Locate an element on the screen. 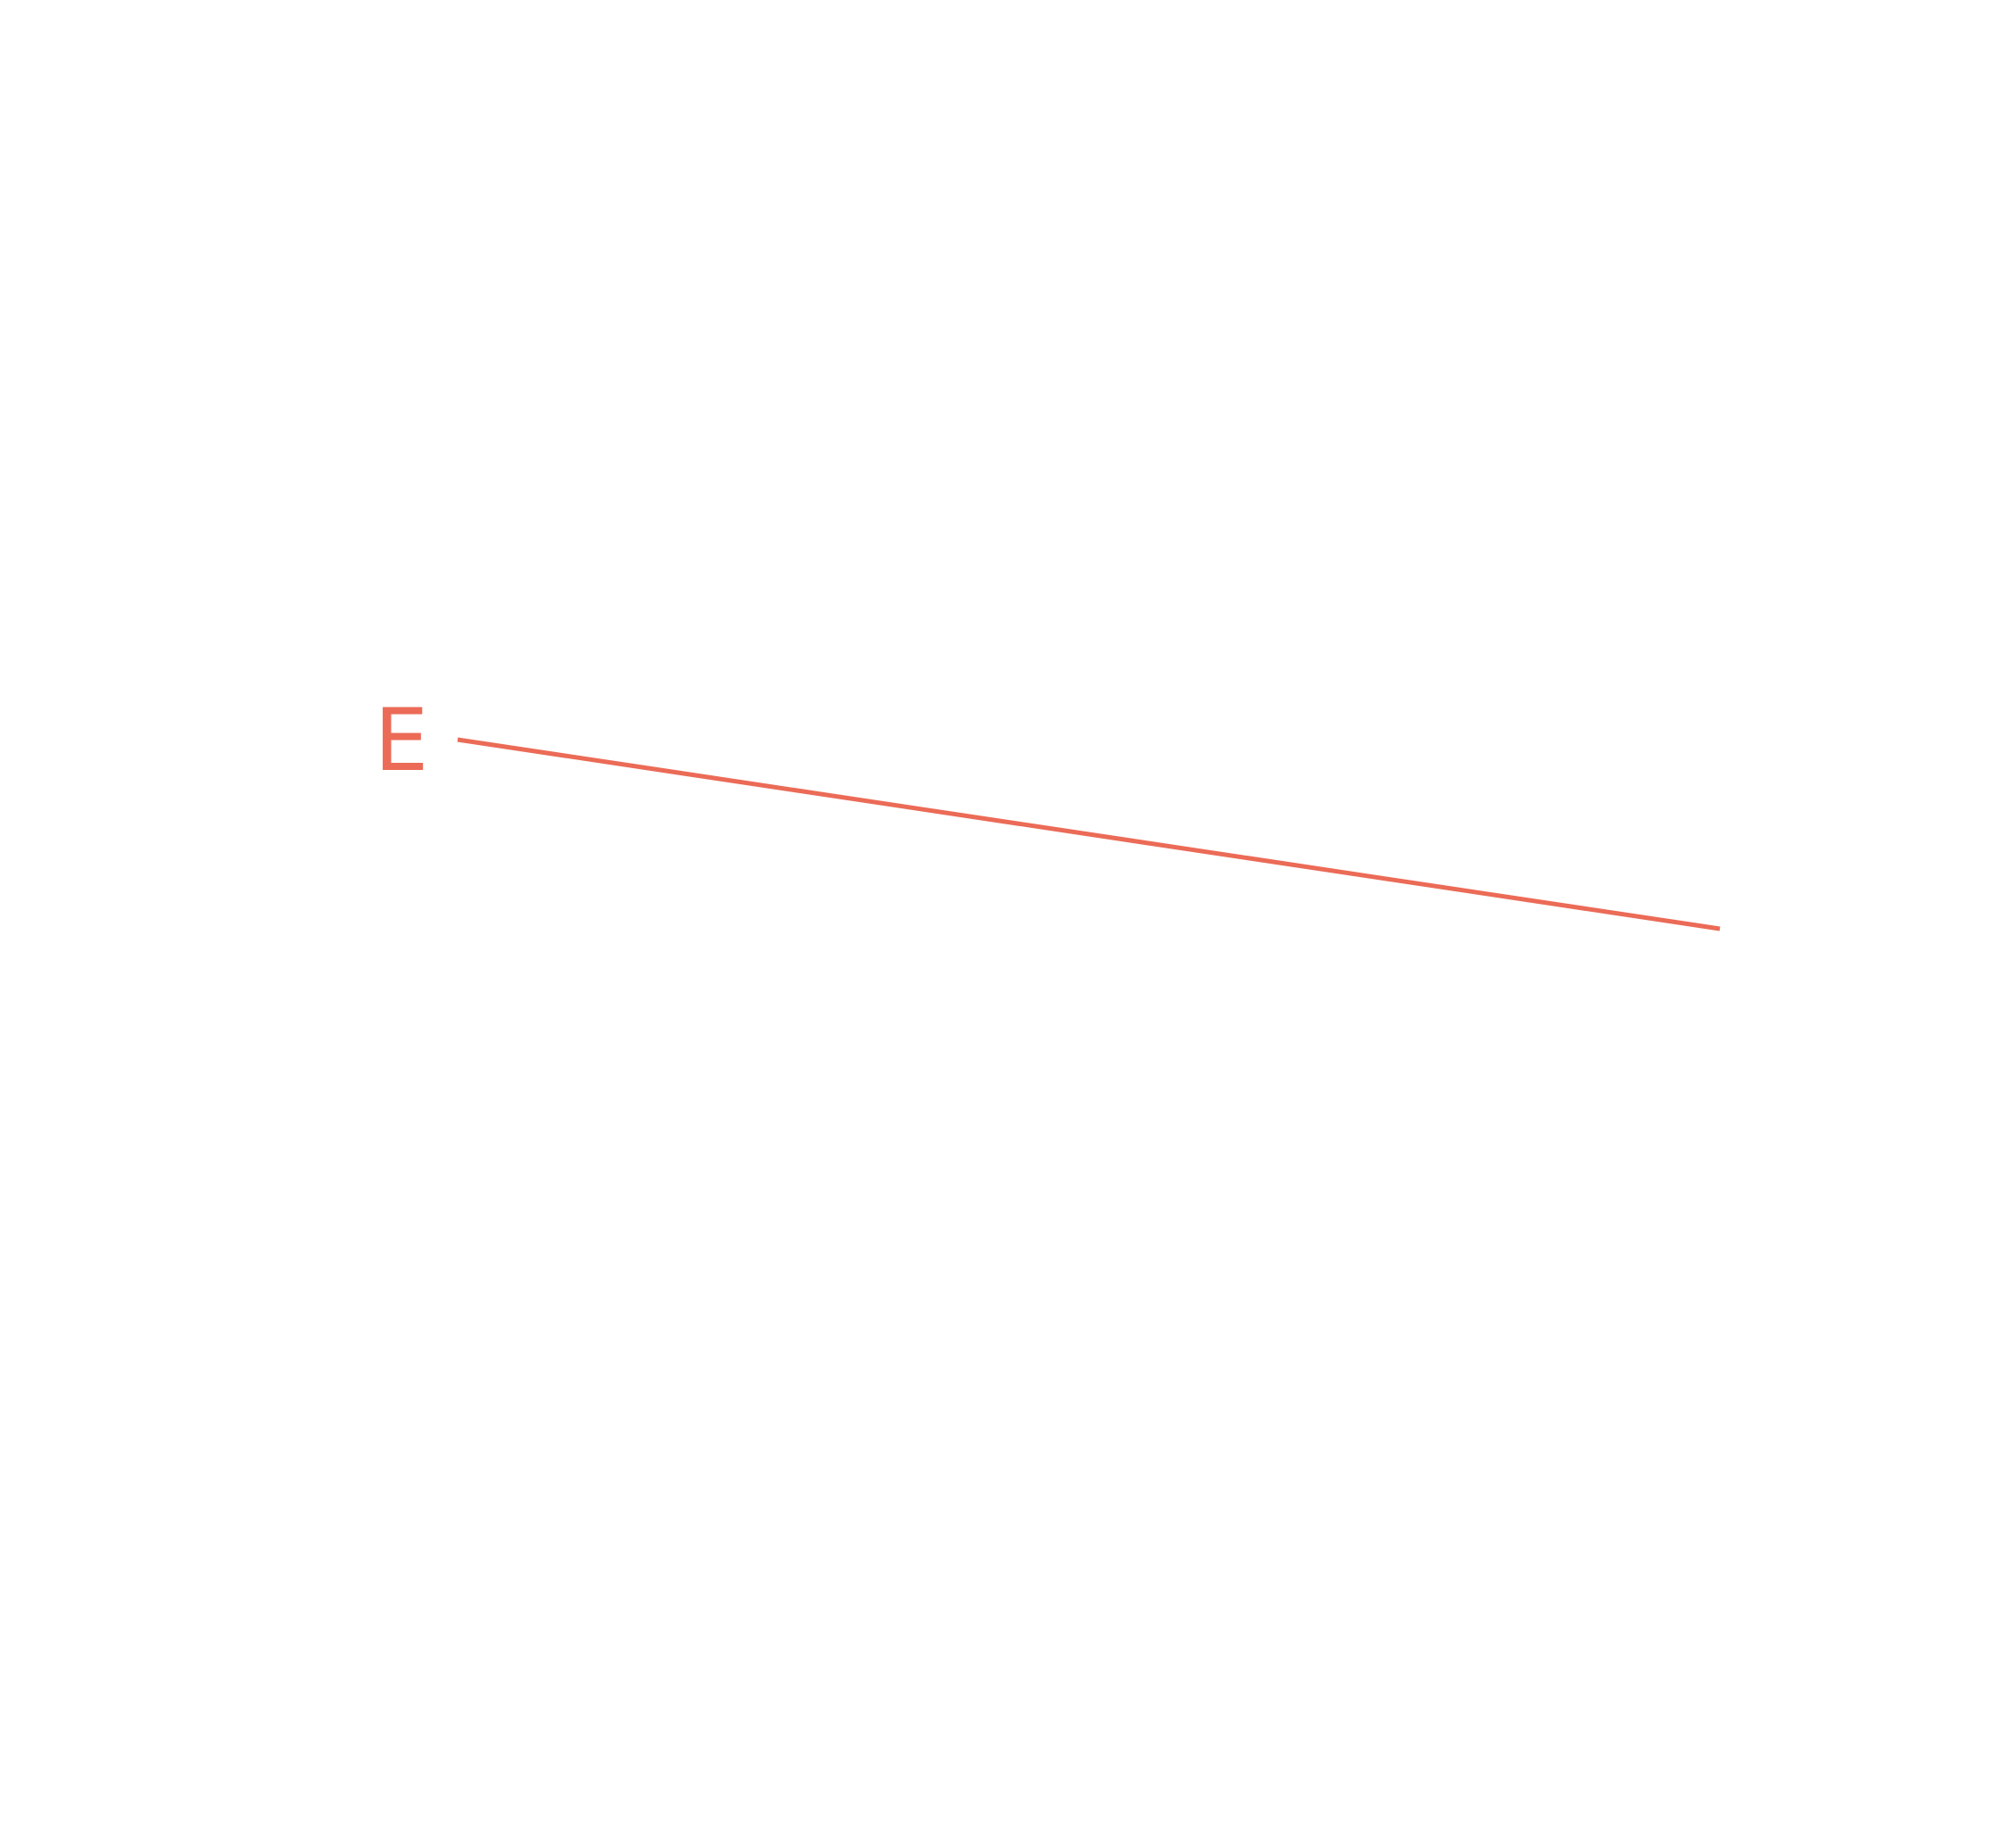 This screenshot has width=2016, height=1829. segment-e-label: E is located at coordinates (402, 740).